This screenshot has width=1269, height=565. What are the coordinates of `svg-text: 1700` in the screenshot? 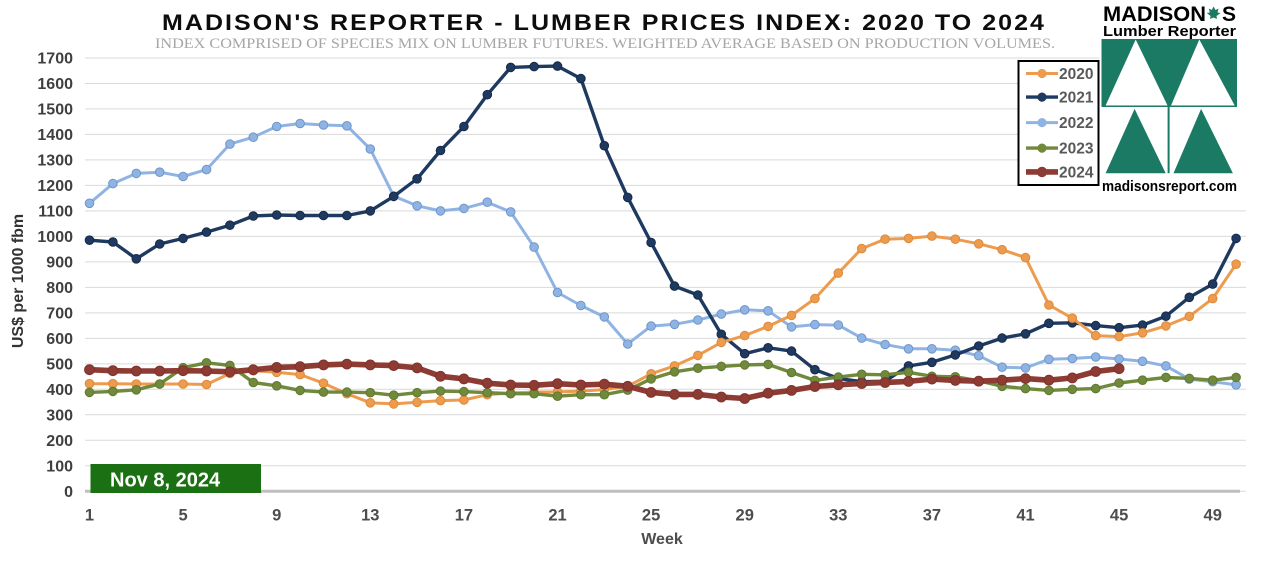 It's located at (55, 59).